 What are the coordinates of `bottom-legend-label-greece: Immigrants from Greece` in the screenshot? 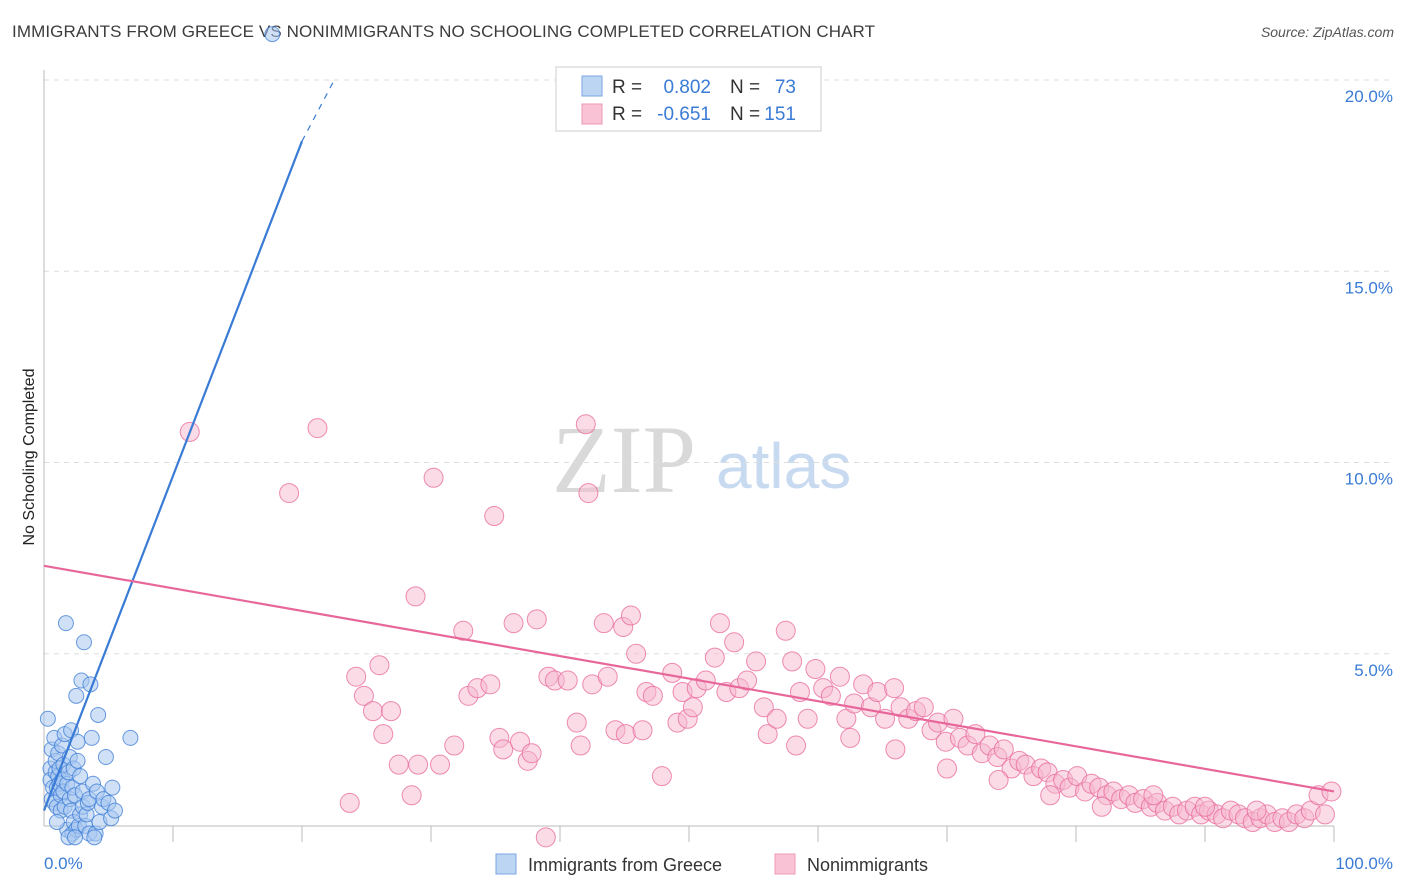 It's located at (625, 865).